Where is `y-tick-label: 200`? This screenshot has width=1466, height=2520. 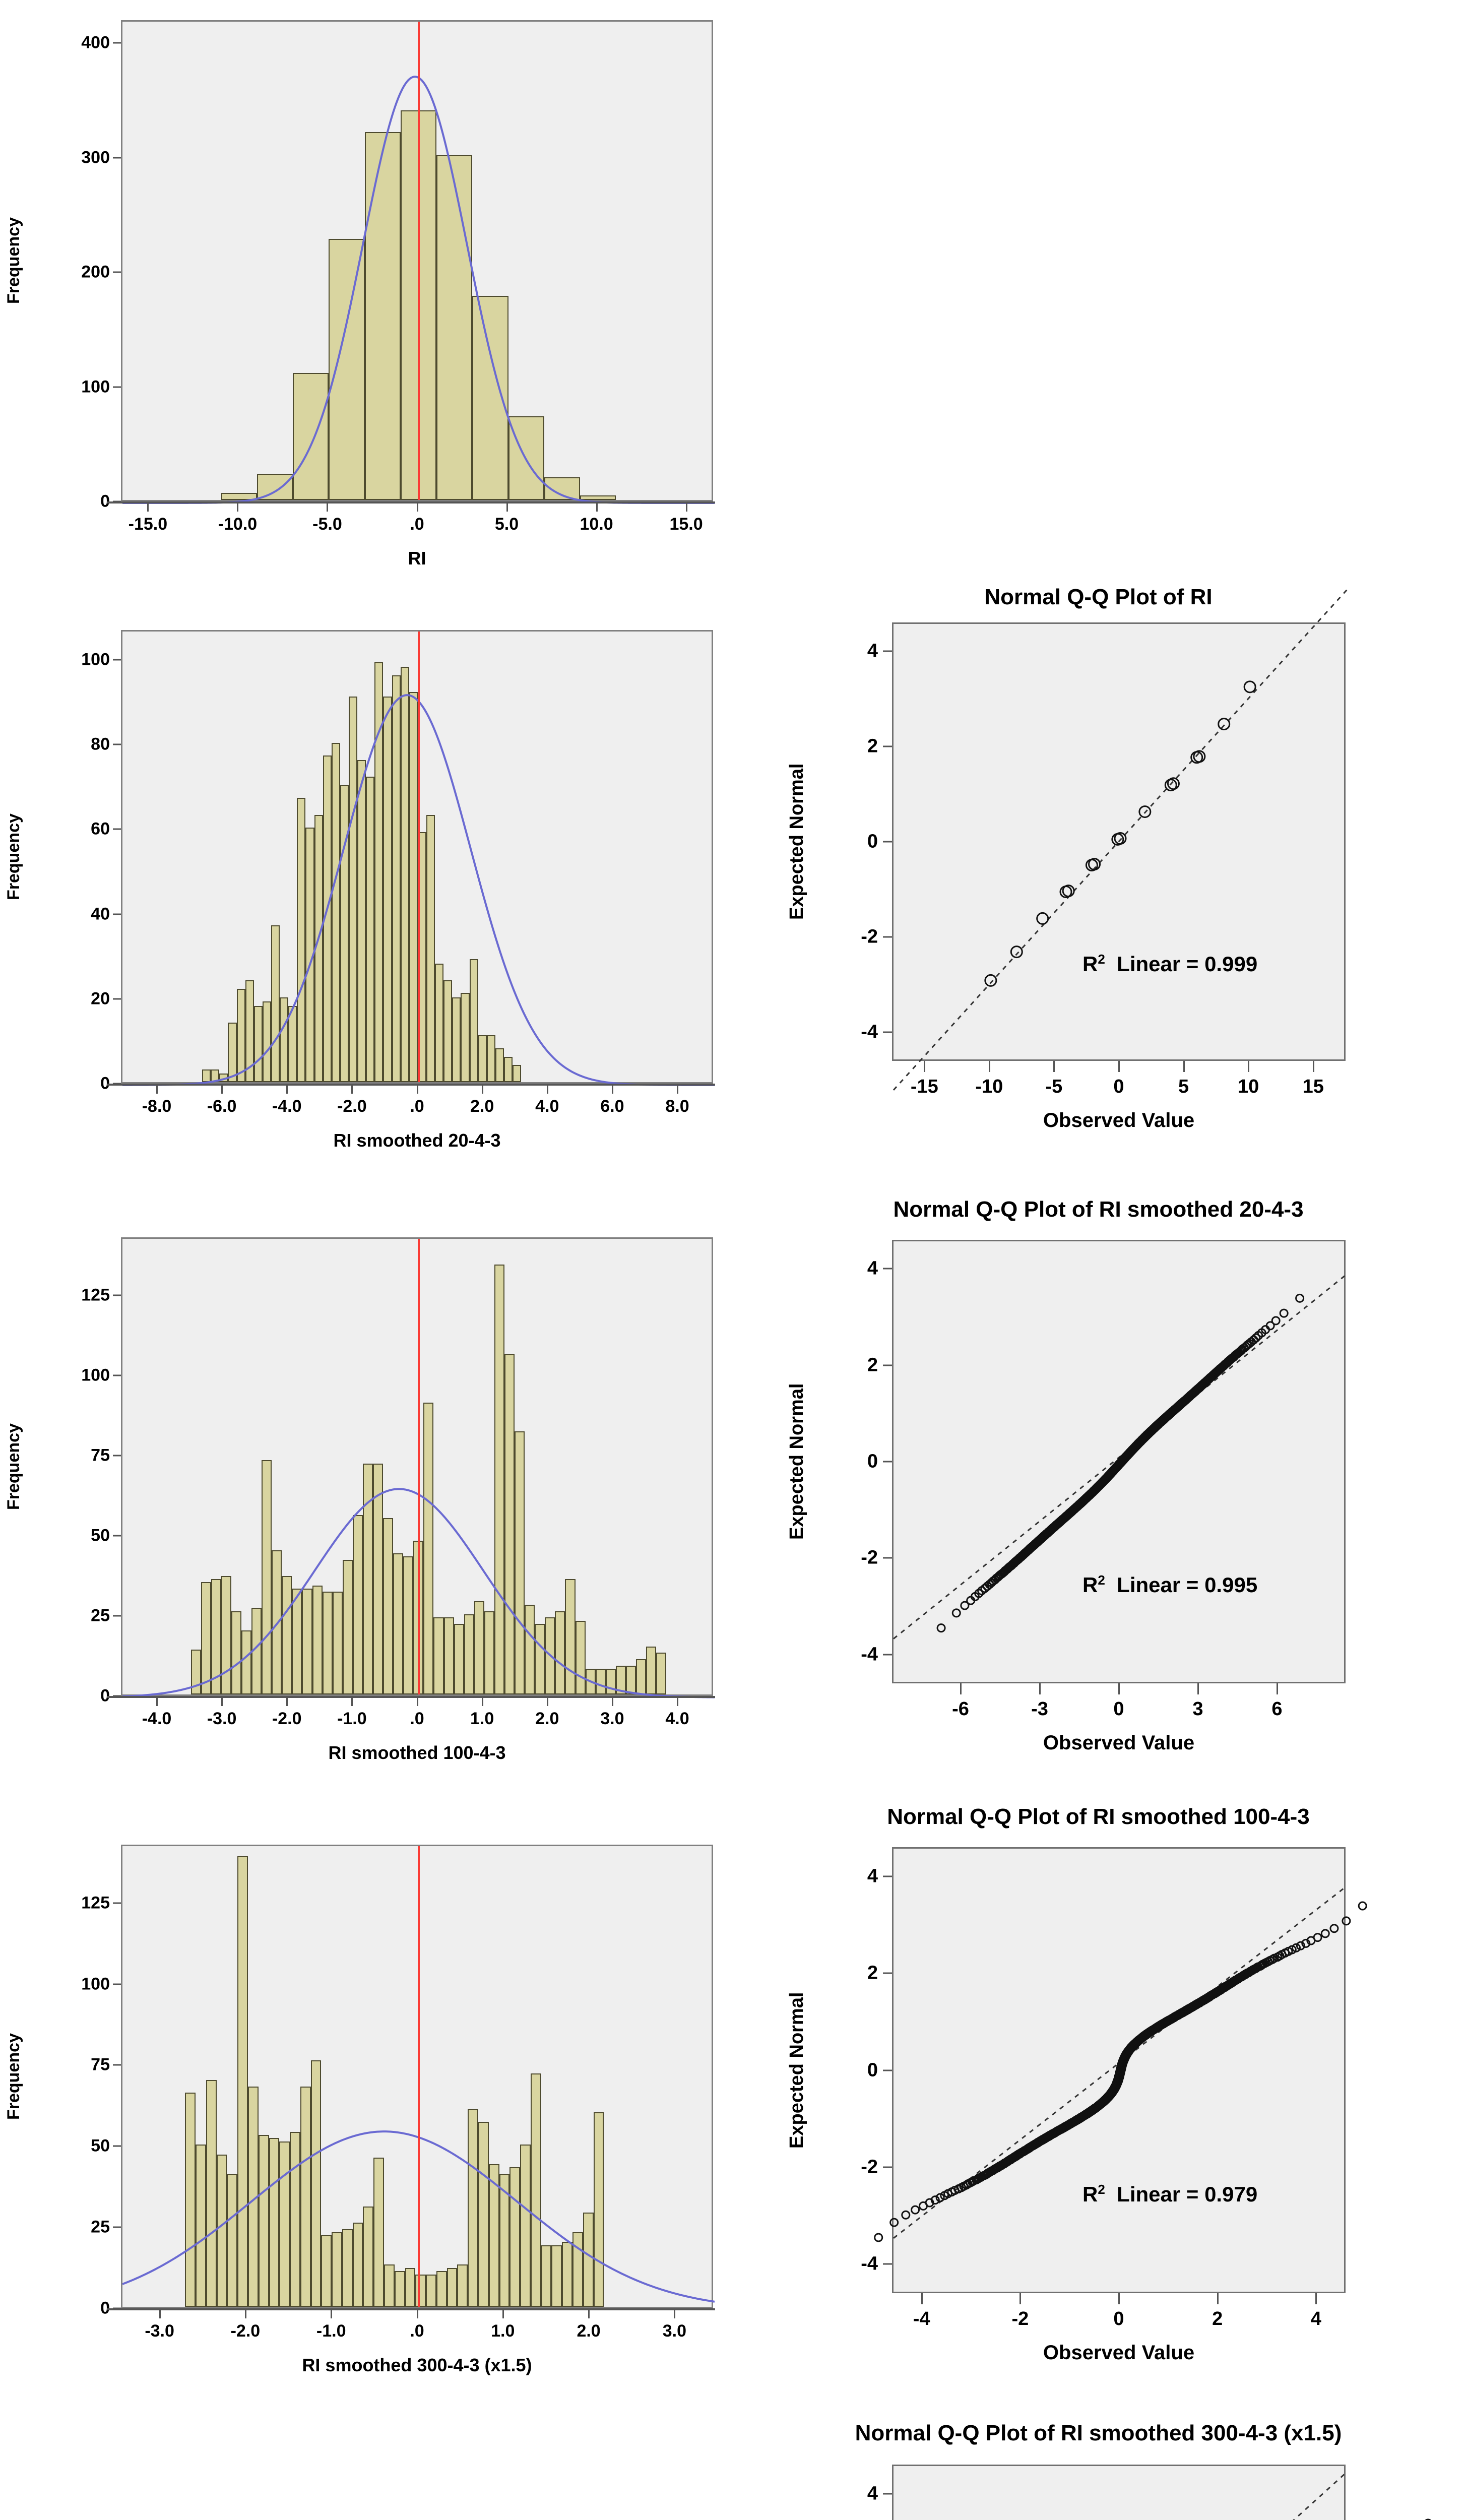 y-tick-label: 200 is located at coordinates (75, 272).